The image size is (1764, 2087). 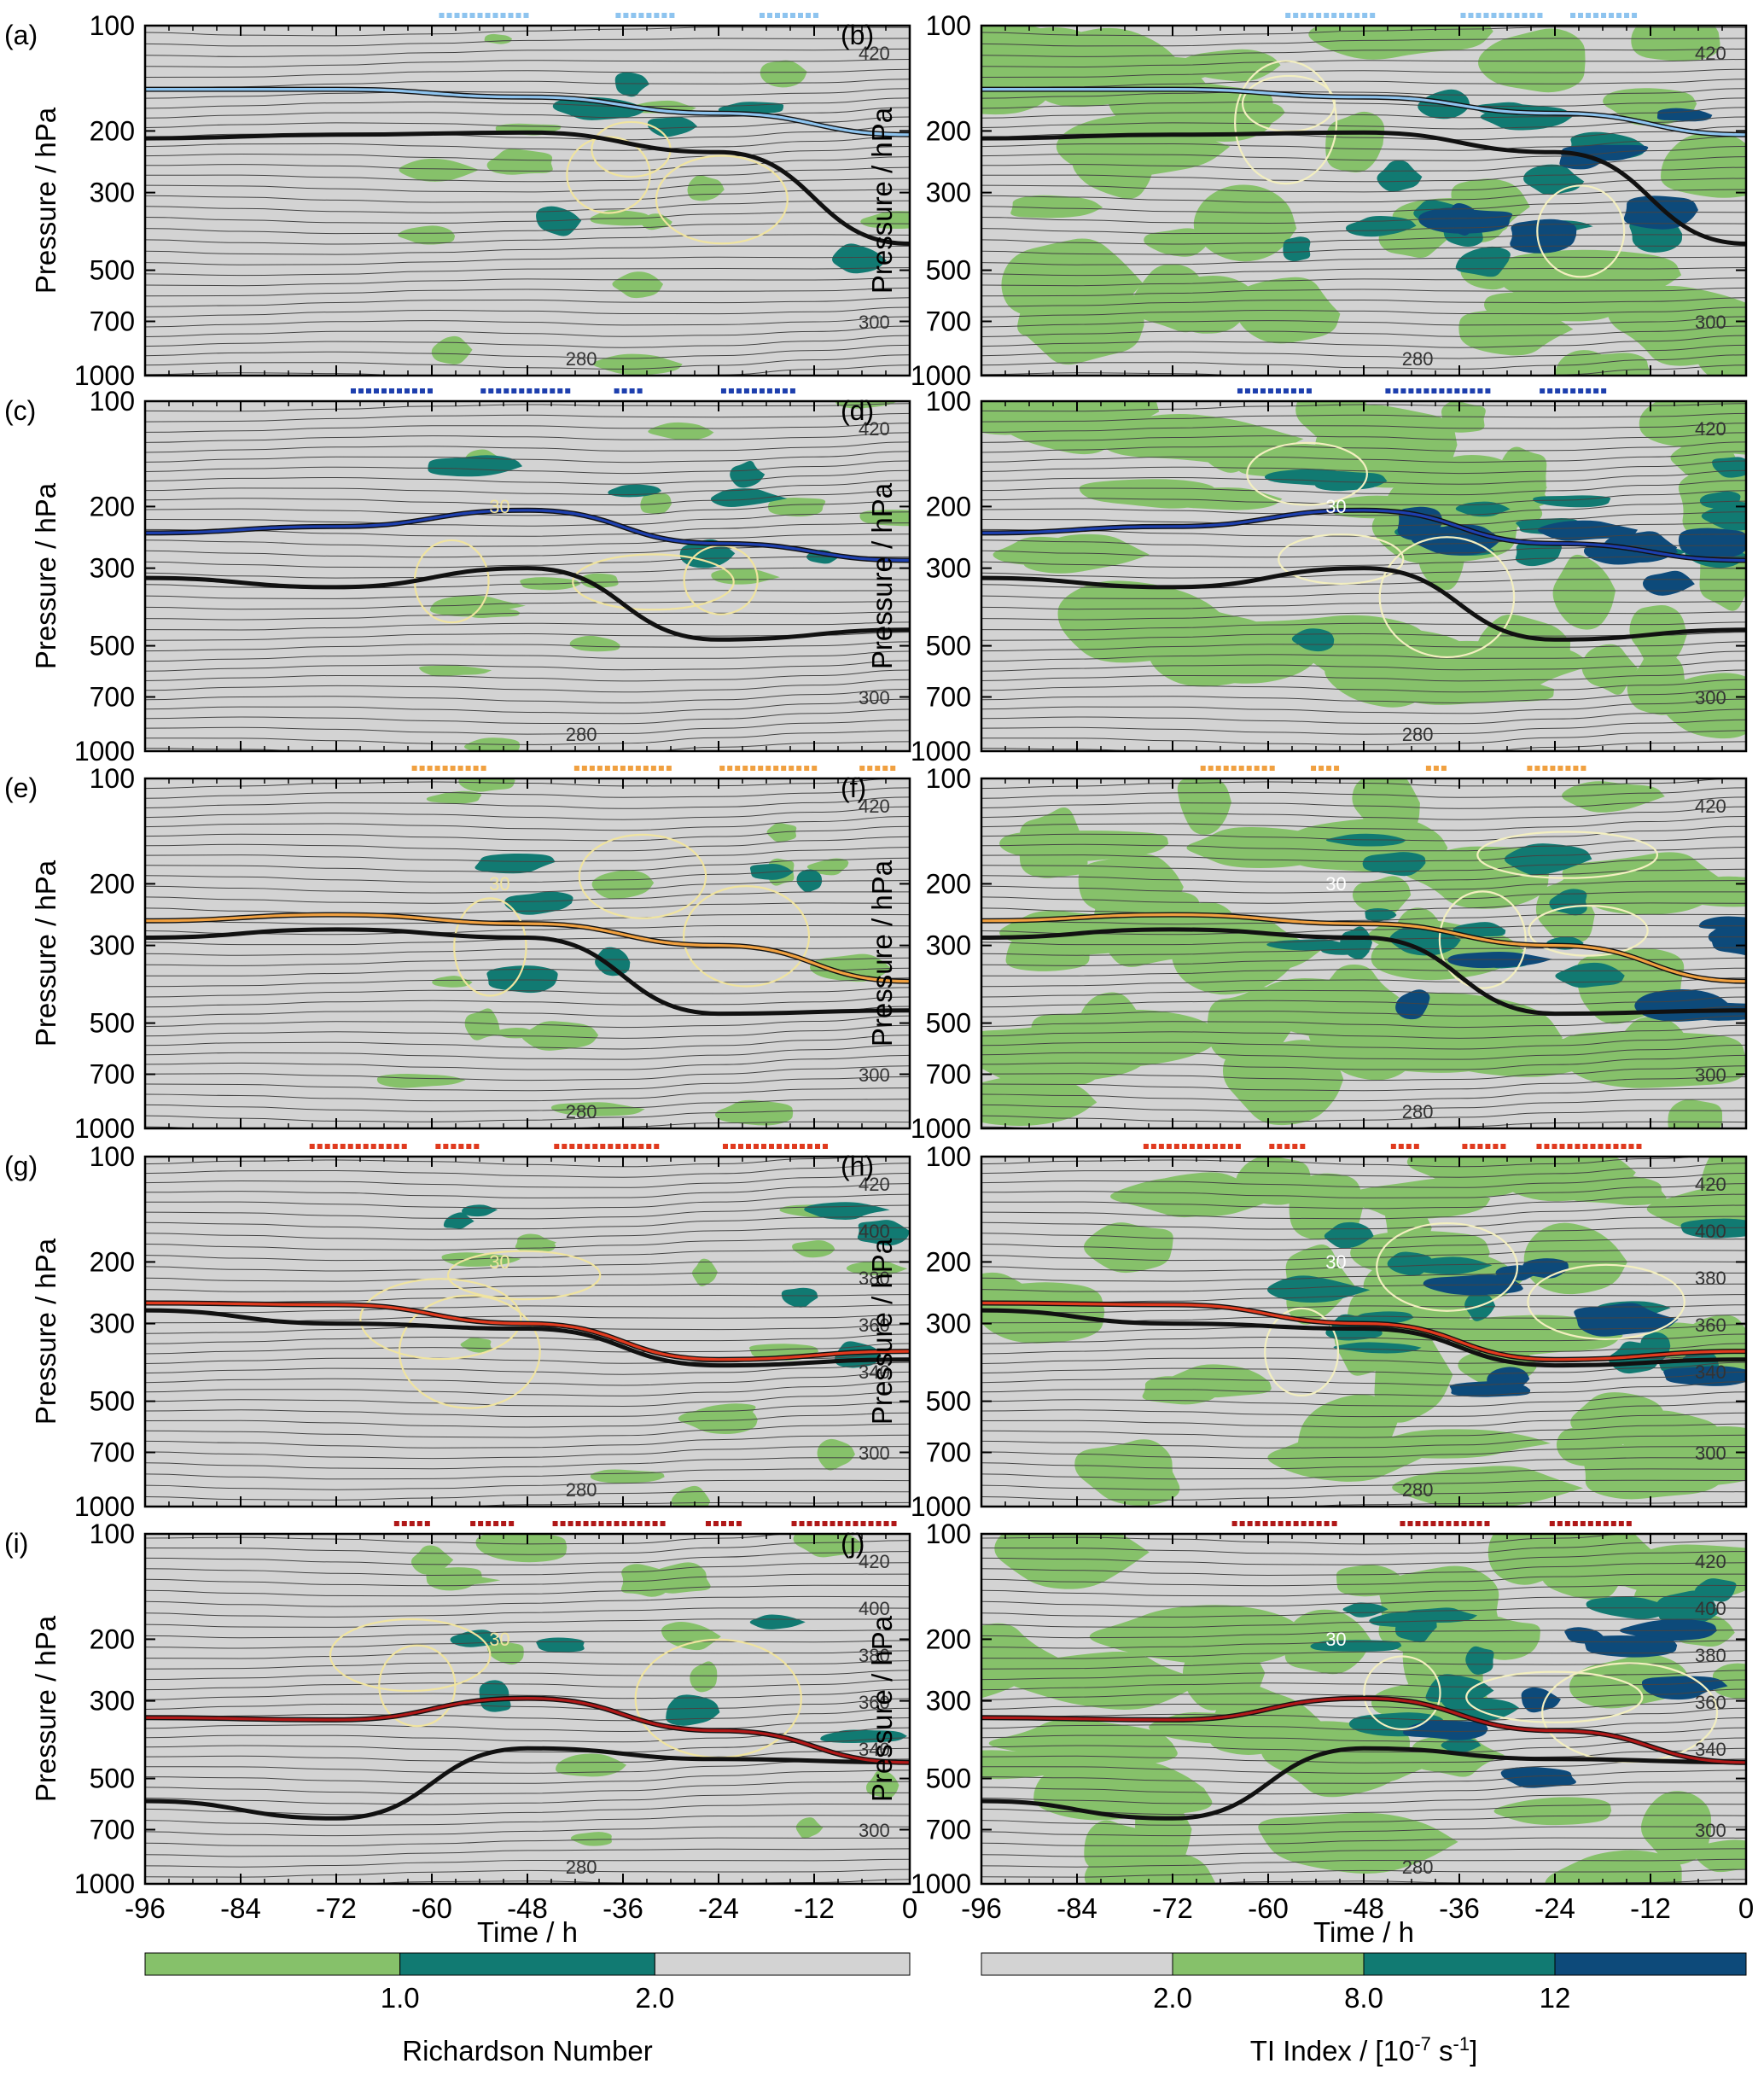 What do you see at coordinates (875, 1656) in the screenshot?
I see `isentrope-label: 380` at bounding box center [875, 1656].